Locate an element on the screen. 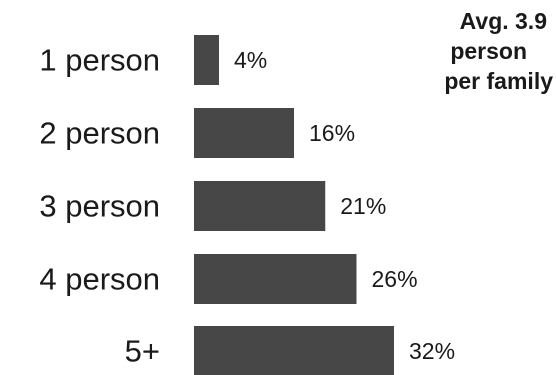 This screenshot has width=556, height=375. bar-row: 2 person 16% is located at coordinates (197, 133).